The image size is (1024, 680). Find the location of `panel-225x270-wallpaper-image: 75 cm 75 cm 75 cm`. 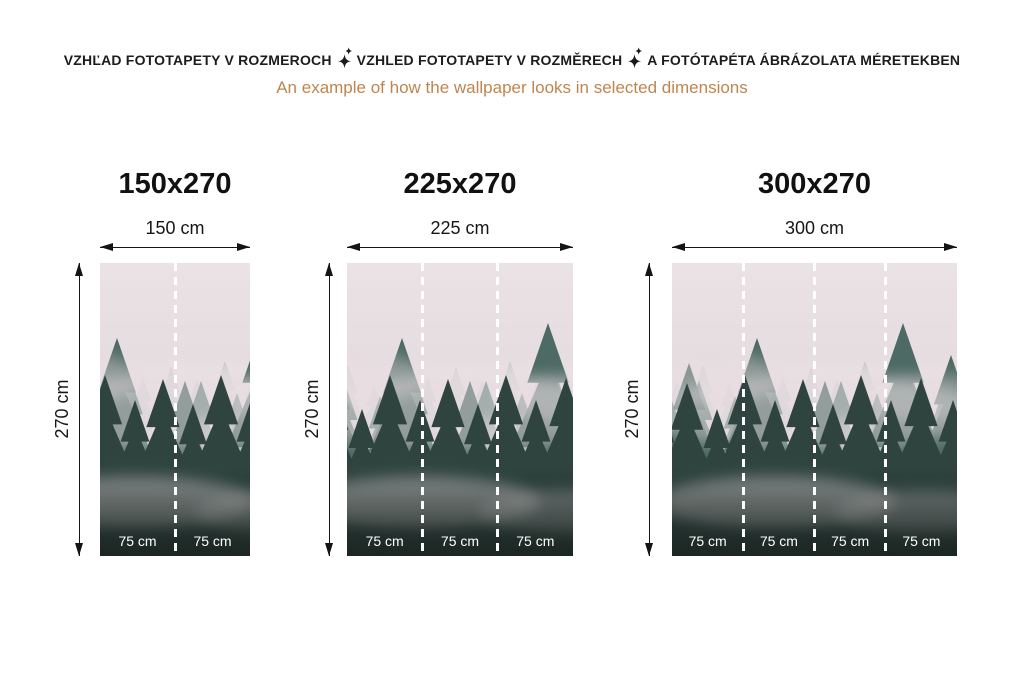

panel-225x270-wallpaper-image: 75 cm 75 cm 75 cm is located at coordinates (460, 409).